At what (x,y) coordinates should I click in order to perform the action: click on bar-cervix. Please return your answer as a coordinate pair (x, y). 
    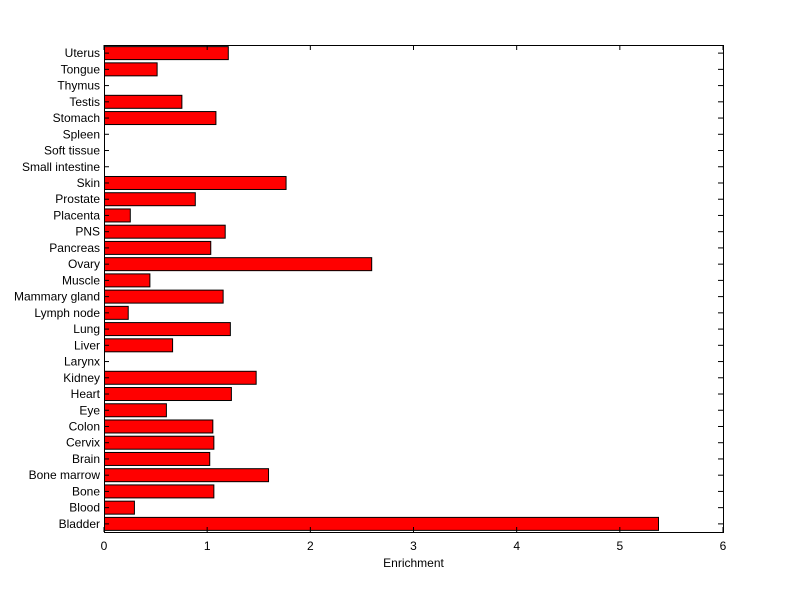
    Looking at the image, I should click on (159, 442).